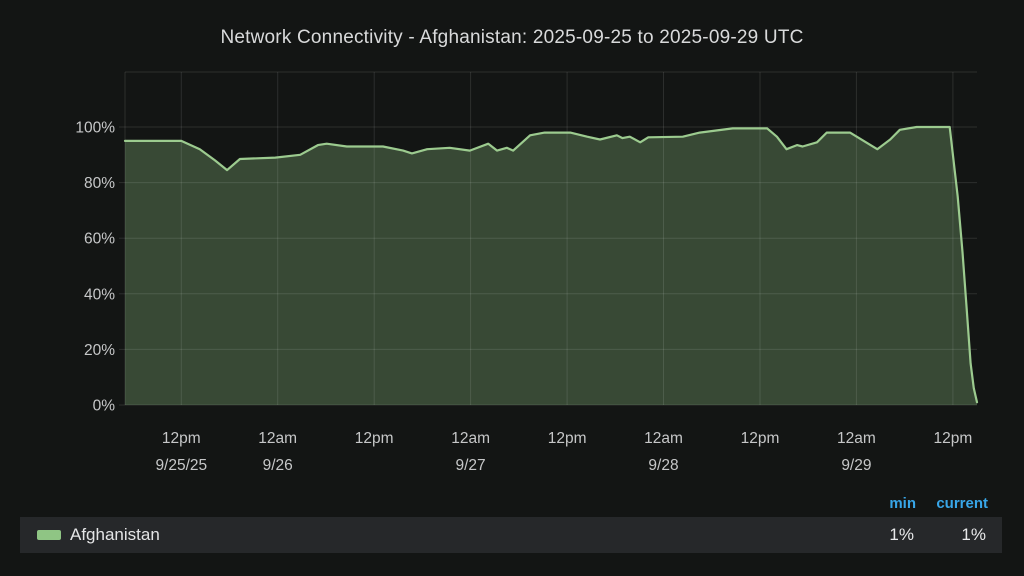 This screenshot has height=576, width=1024. I want to click on legend-min-value: 1%, so click(901, 534).